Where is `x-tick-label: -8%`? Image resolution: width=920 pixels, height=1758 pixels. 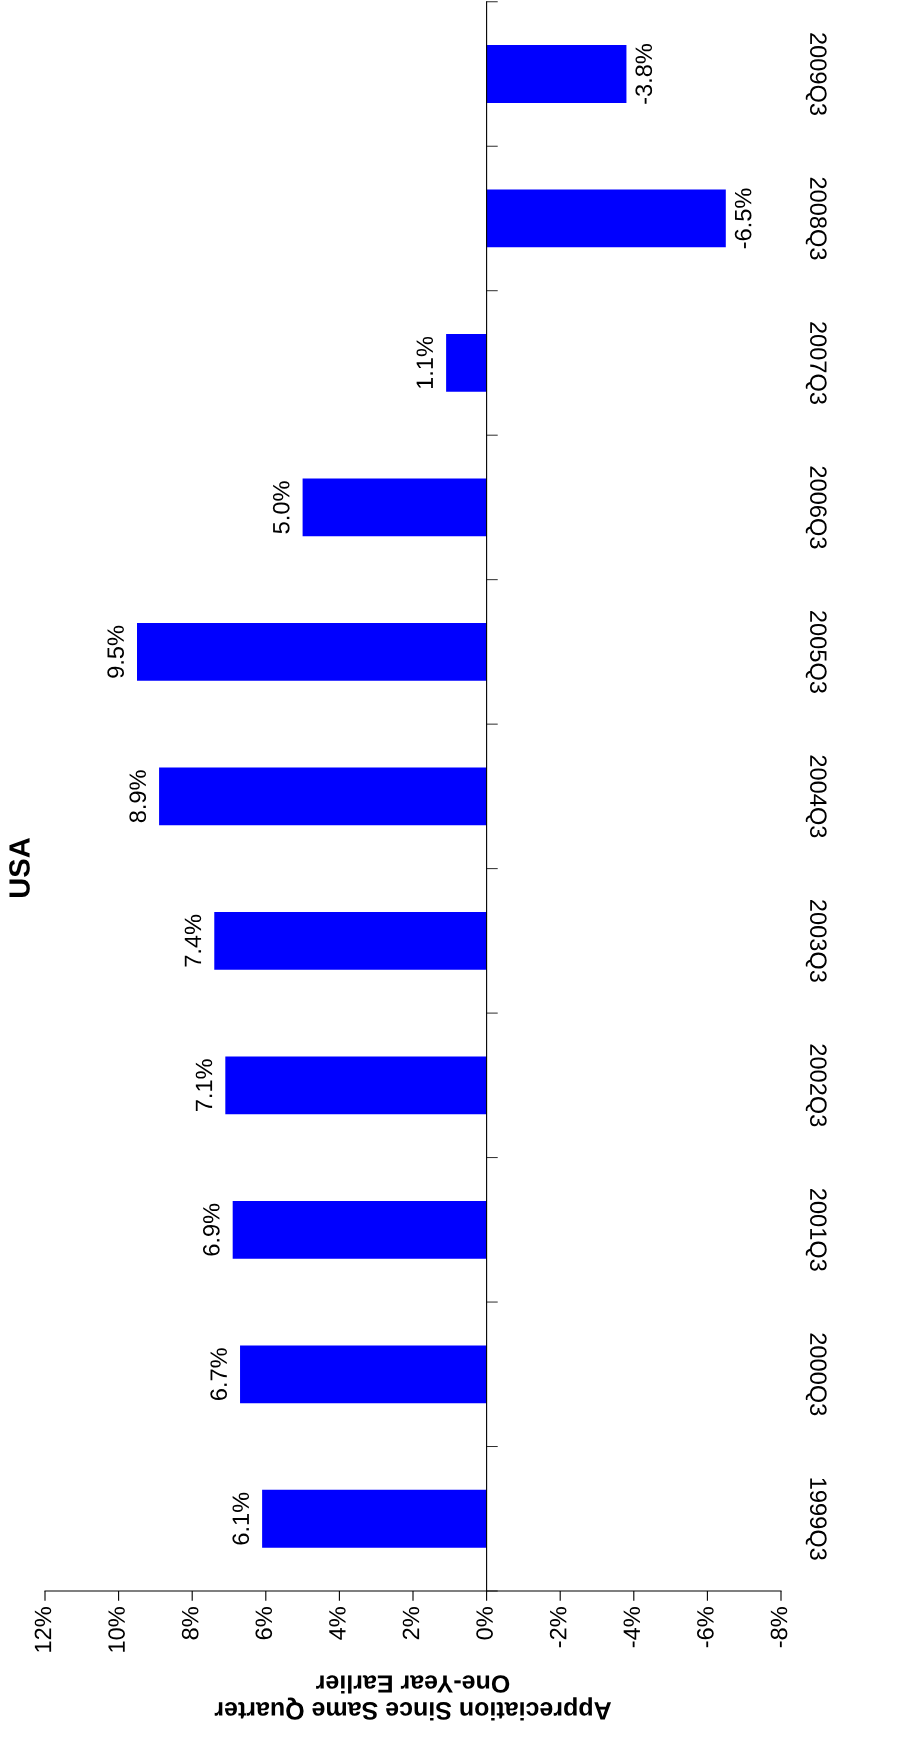 x-tick-label: -8% is located at coordinates (779, 1627).